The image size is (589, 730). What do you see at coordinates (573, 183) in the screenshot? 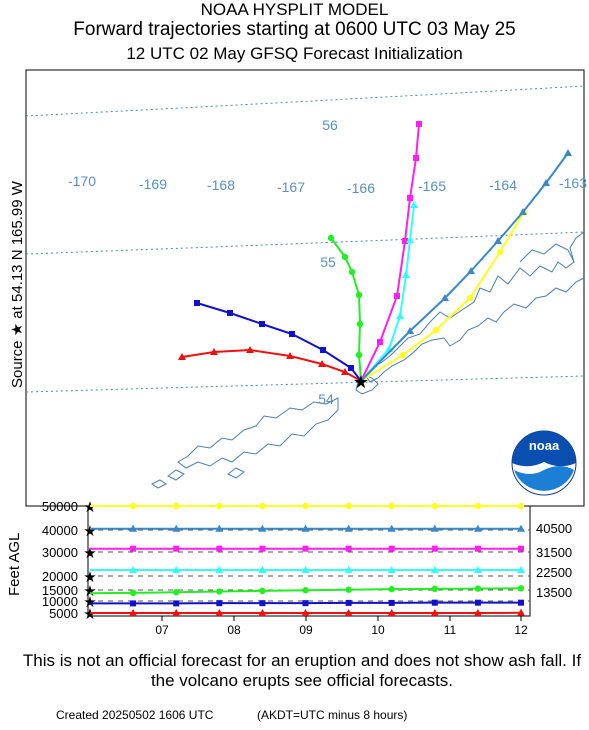
I see `lon-label: -163` at bounding box center [573, 183].